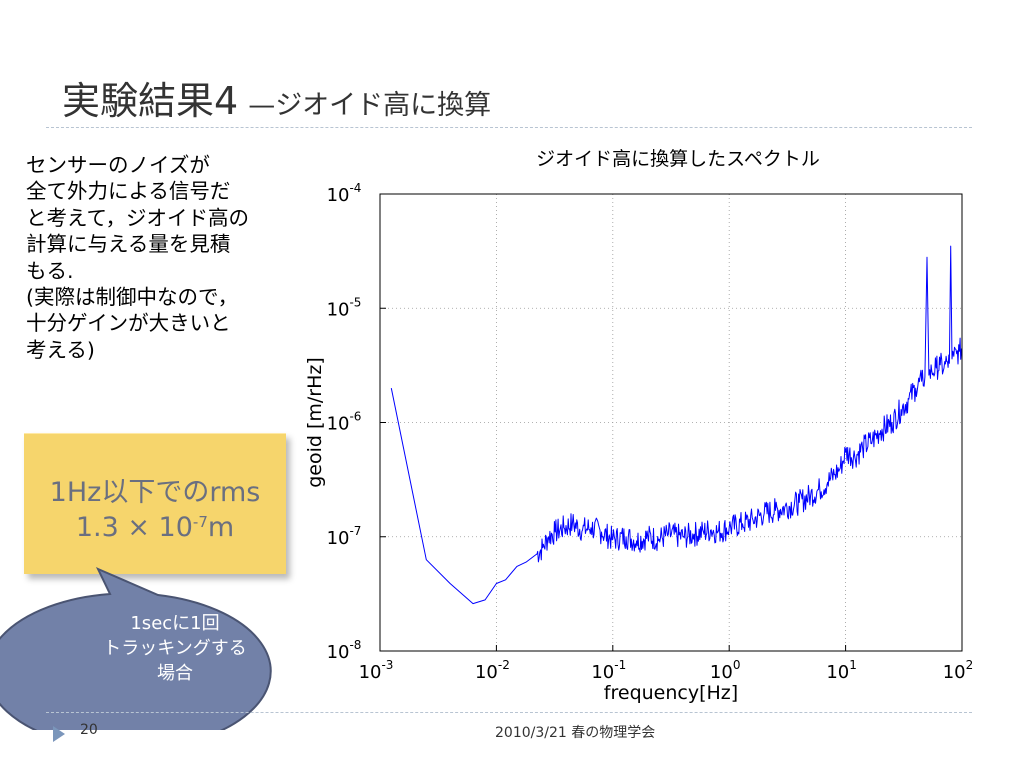 The height and width of the screenshot is (768, 1024). Describe the element at coordinates (666, 664) in the screenshot. I see `x-axis-ticks: 10⁻³ 10⁻² 10⁻¹ 10⁰ 10¹ 10²` at that location.